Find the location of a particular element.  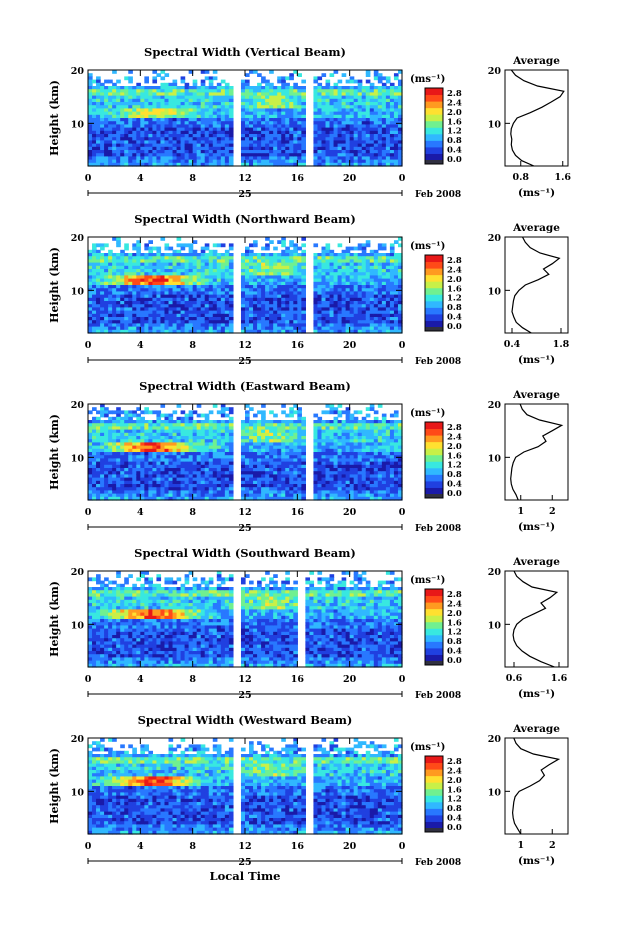

x-tick-label: 20 is located at coordinates (350, 345).